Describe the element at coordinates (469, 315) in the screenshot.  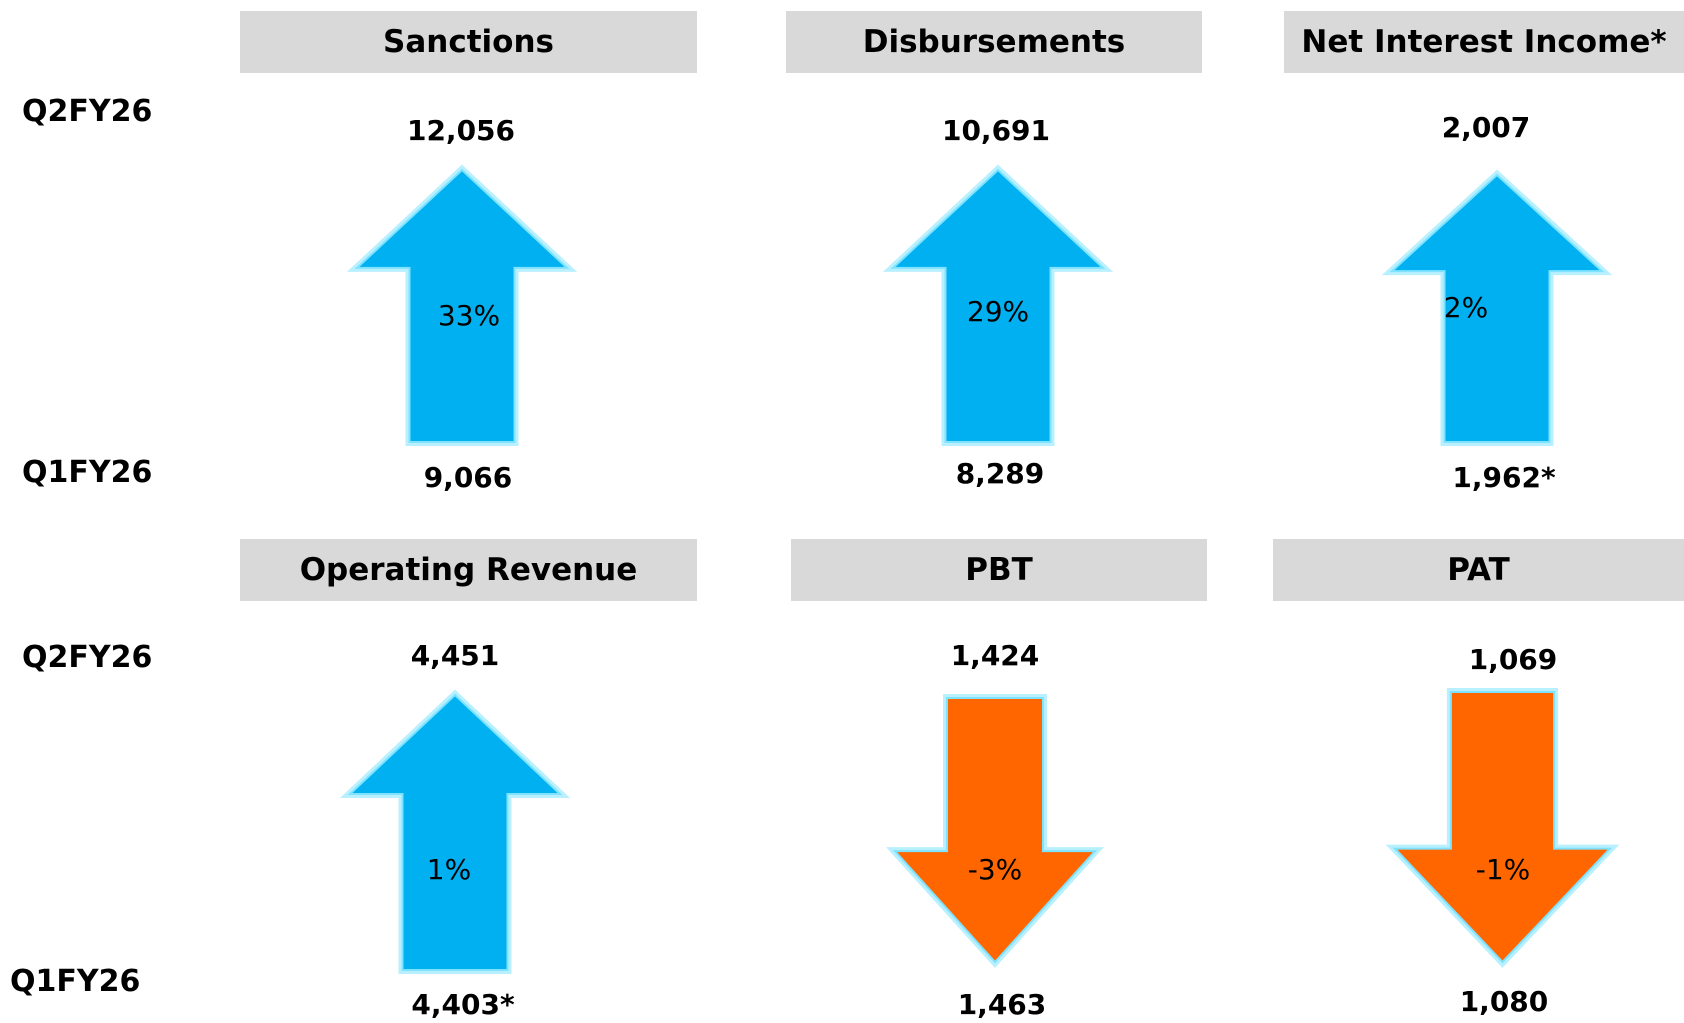
I see `change-percent: 33%` at that location.